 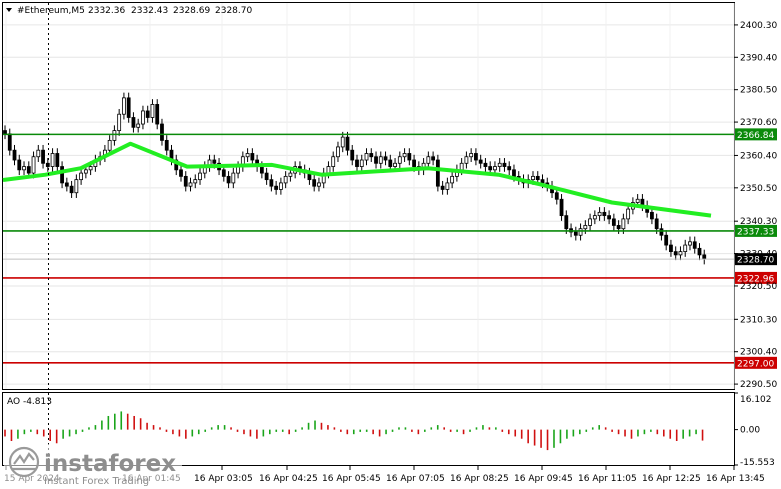 What do you see at coordinates (758, 255) in the screenshot?
I see `price-tick-label: 2330.40` at bounding box center [758, 255].